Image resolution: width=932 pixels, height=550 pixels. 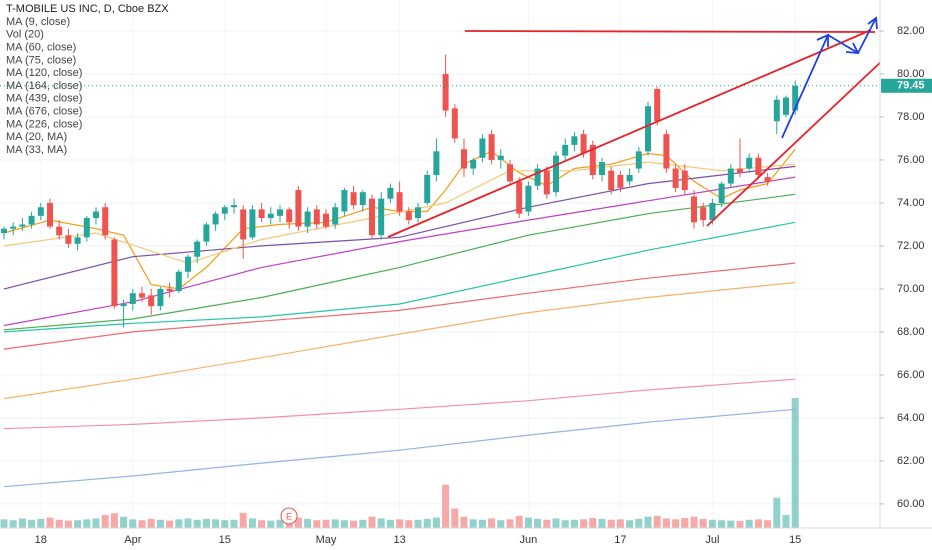 What do you see at coordinates (44, 124) in the screenshot?
I see `legend-entry: MA (226, close)` at bounding box center [44, 124].